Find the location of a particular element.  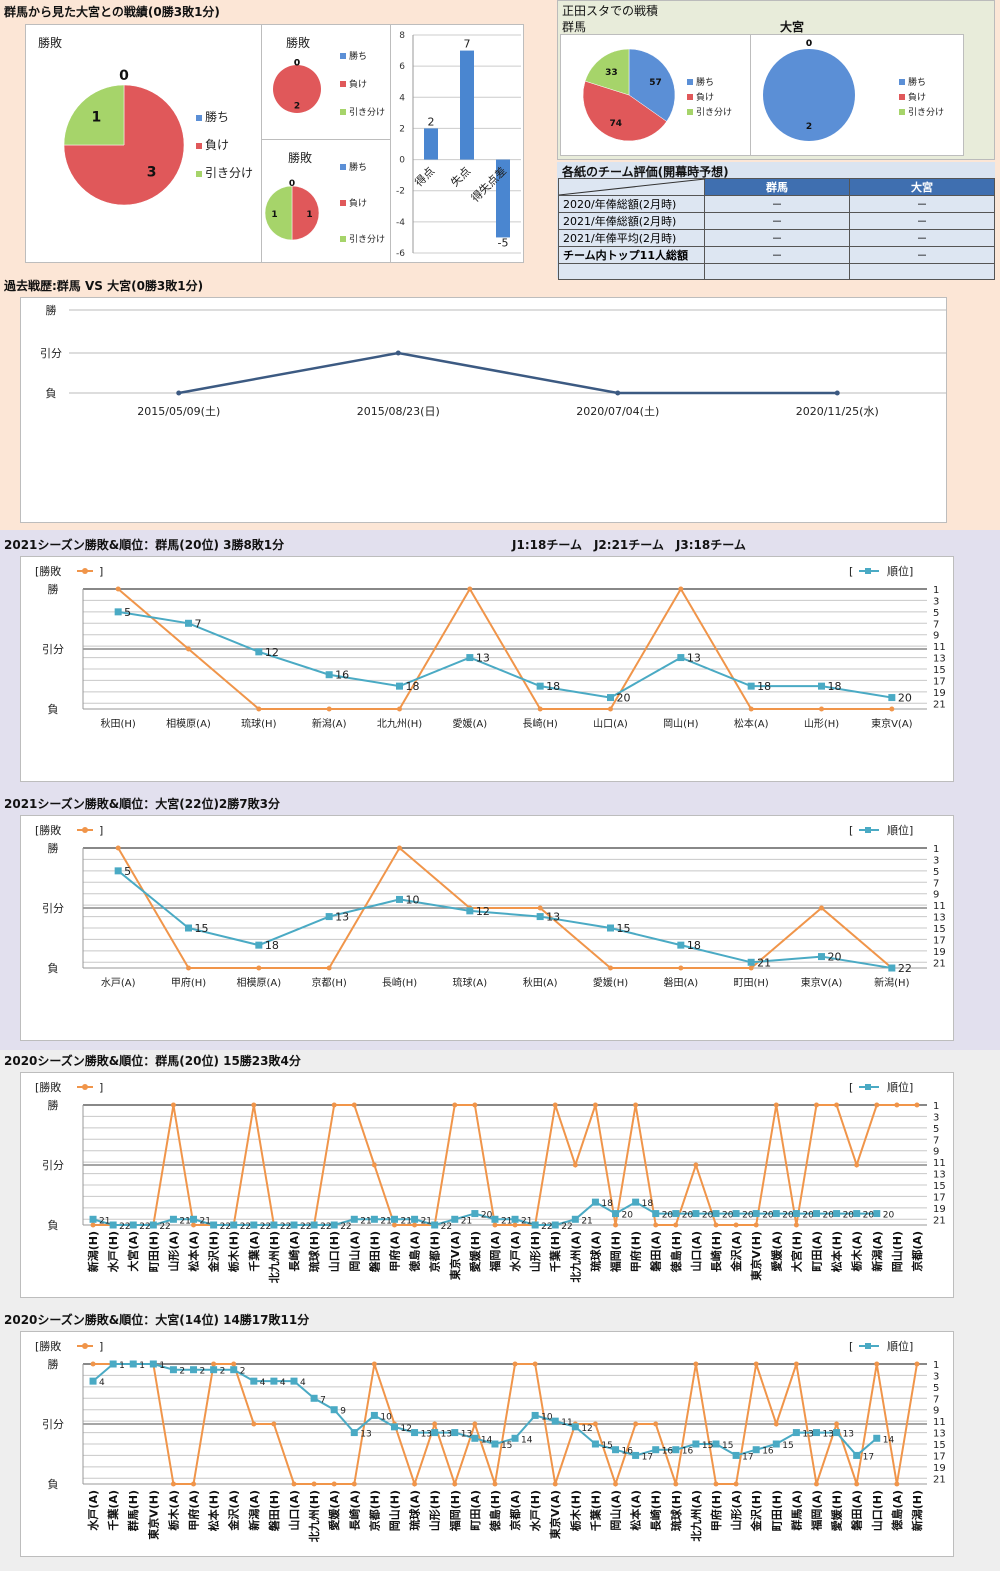

x-tick-label: 町田(H) is located at coordinates (153, 1251).